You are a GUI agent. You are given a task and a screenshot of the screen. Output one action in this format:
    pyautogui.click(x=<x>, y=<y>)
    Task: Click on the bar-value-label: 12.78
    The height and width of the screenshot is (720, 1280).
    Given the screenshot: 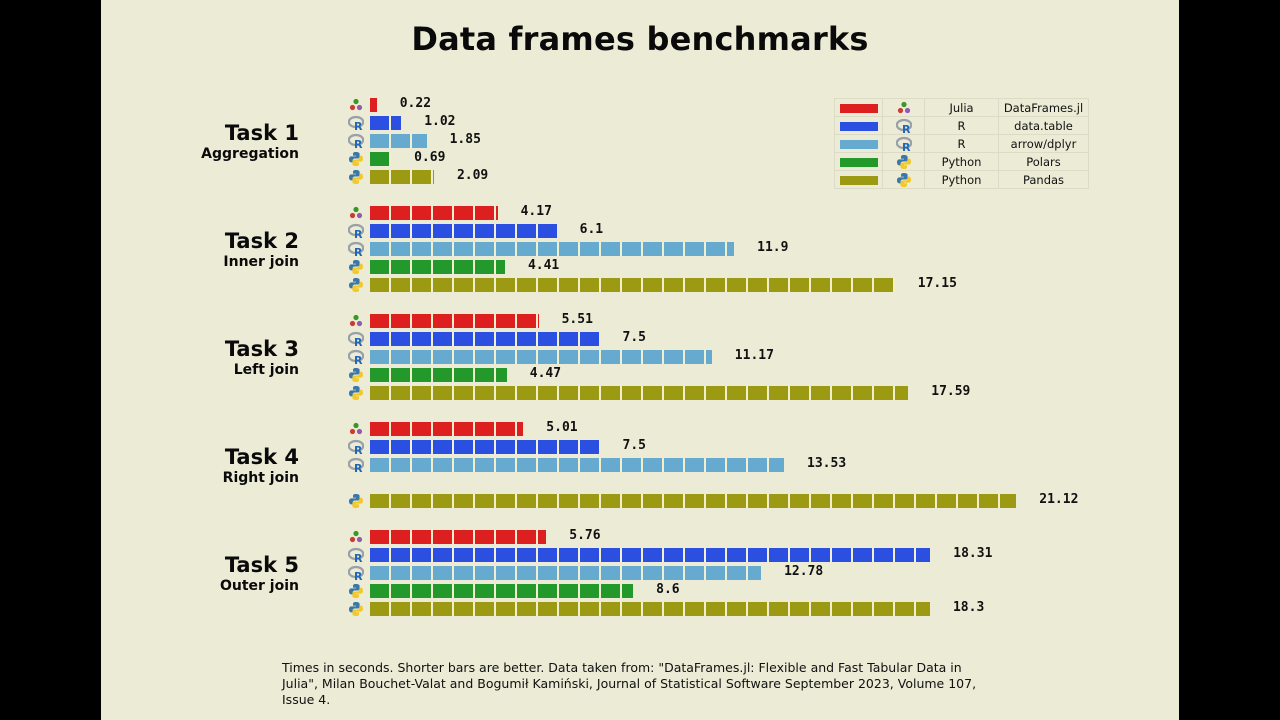 What is the action you would take?
    pyautogui.click(x=804, y=571)
    